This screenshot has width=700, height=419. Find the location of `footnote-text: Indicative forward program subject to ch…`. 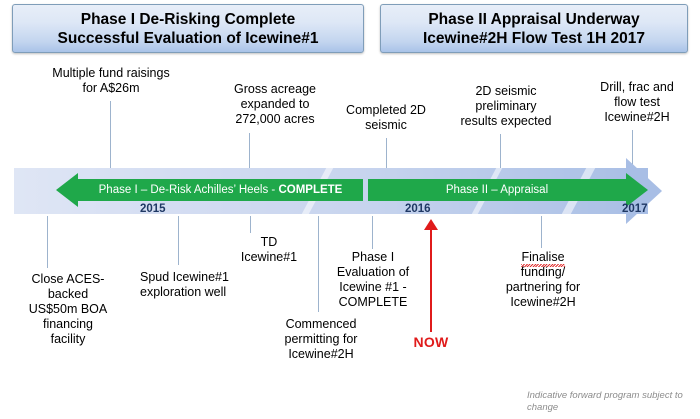

footnote-text: Indicative forward program subject to ch… is located at coordinates (605, 401).